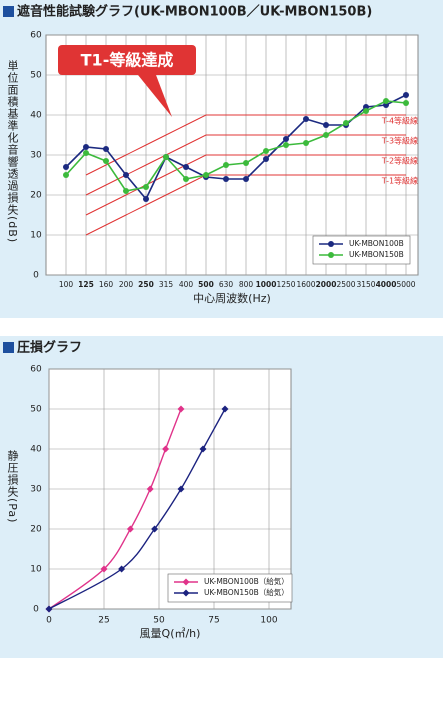 This screenshot has height=720, width=443. What do you see at coordinates (305, 284) in the screenshot?
I see `x-tick-label: 1600` at bounding box center [305, 284].